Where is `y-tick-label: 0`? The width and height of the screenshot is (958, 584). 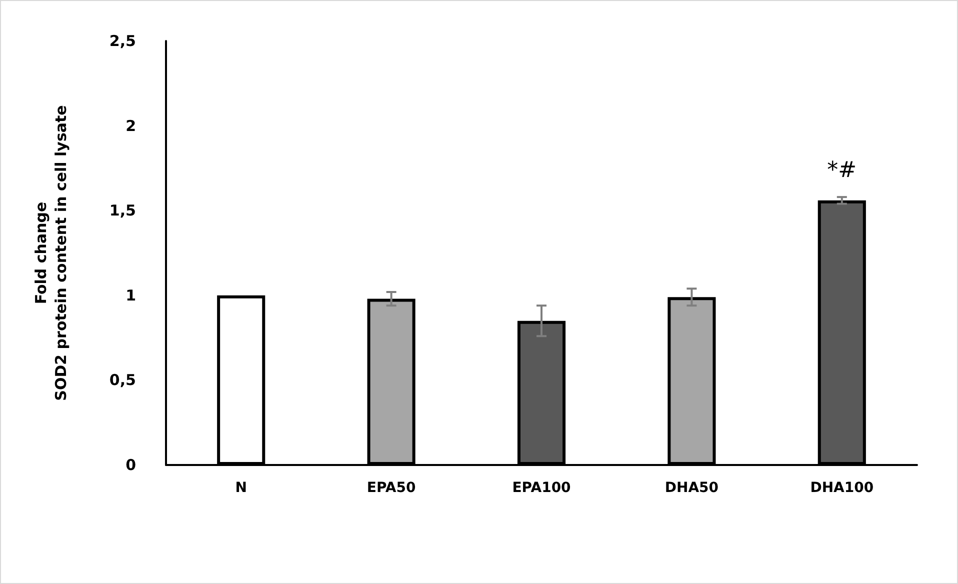 y-tick-label: 0 is located at coordinates (131, 465).